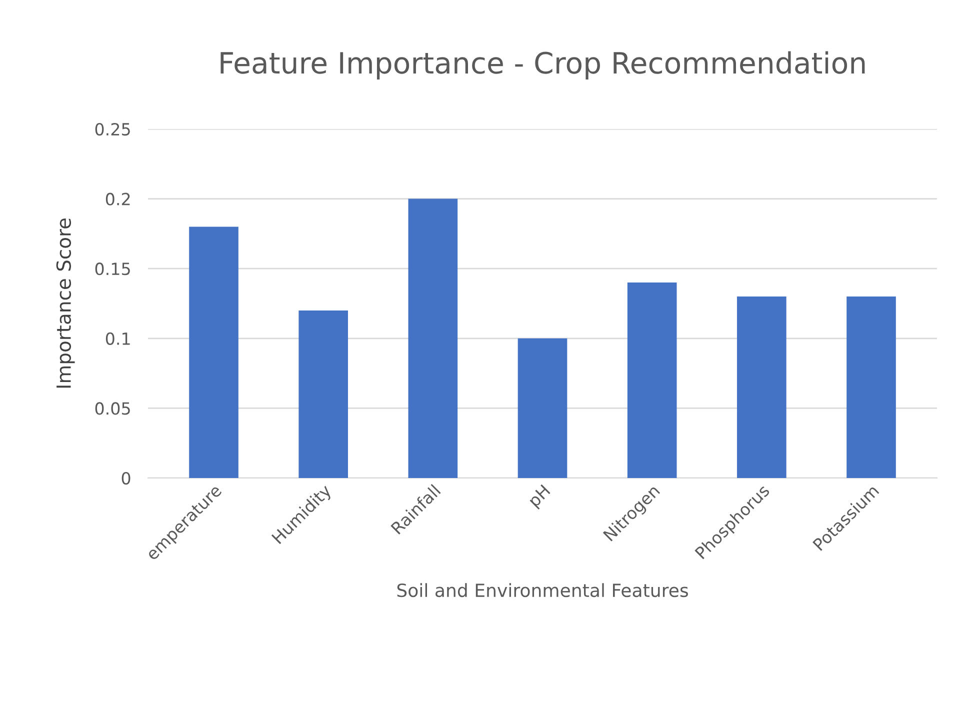  Describe the element at coordinates (542, 65) in the screenshot. I see `chart-title: Feature Importance - Crop Recommendation` at that location.